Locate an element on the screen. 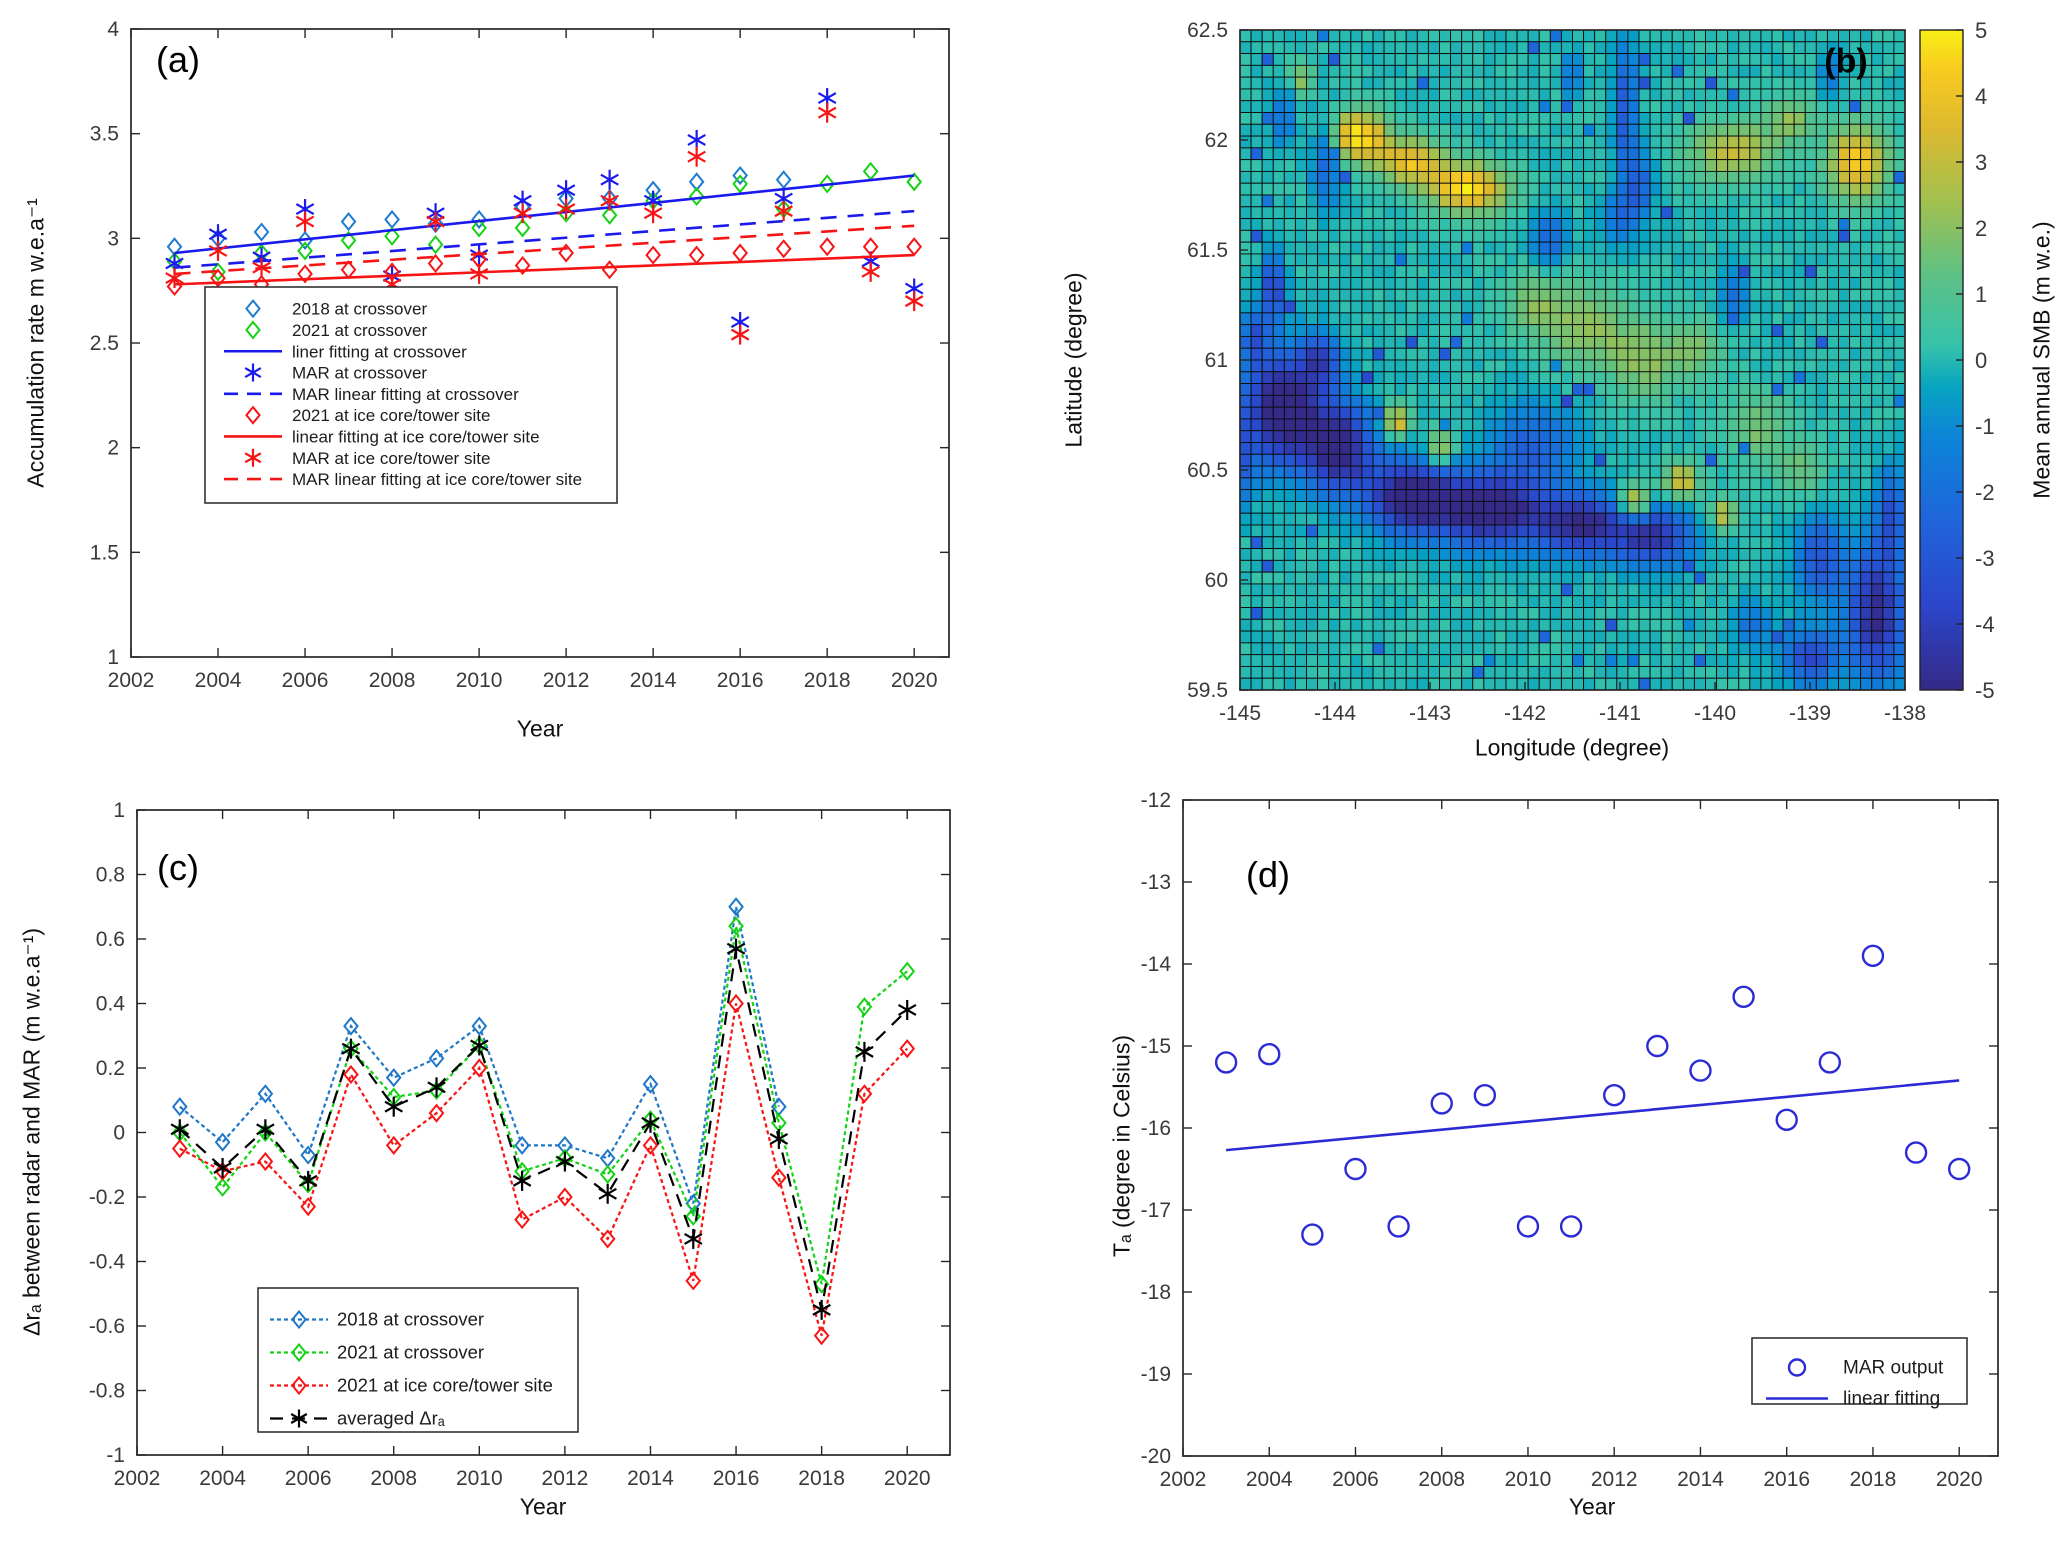 The width and height of the screenshot is (2067, 1541). colorbar-tick-label: 4 is located at coordinates (1981, 96).